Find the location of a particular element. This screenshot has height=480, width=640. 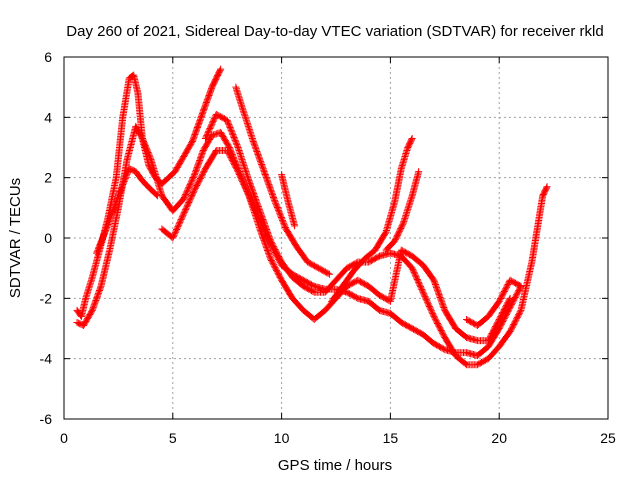

y-tick-label: 0 is located at coordinates (48, 238).